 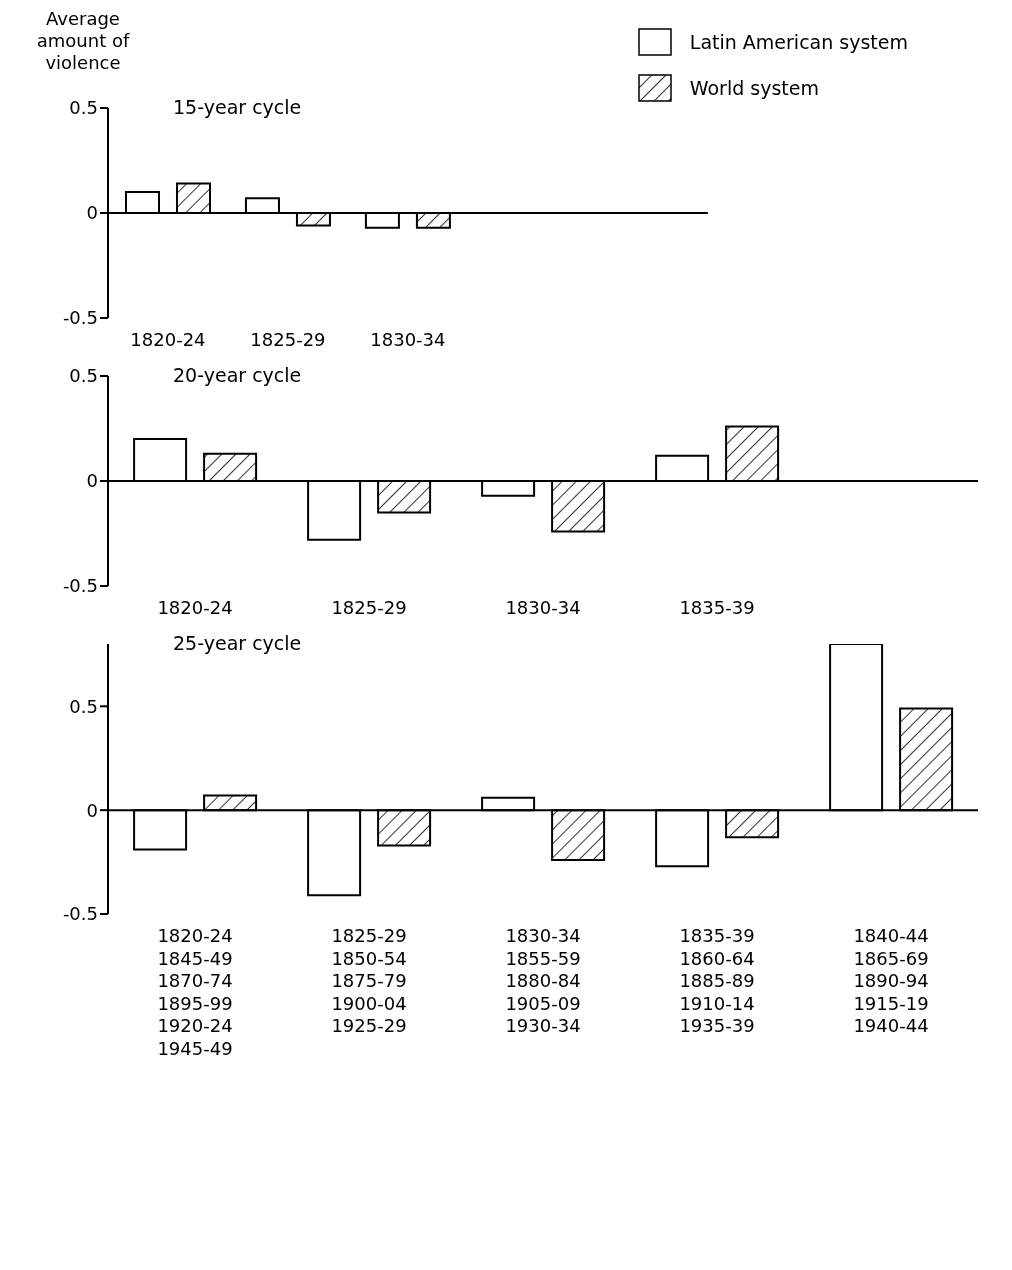 What do you see at coordinates (83, 41) in the screenshot?
I see `y-axis-title: Average amount of violence` at bounding box center [83, 41].